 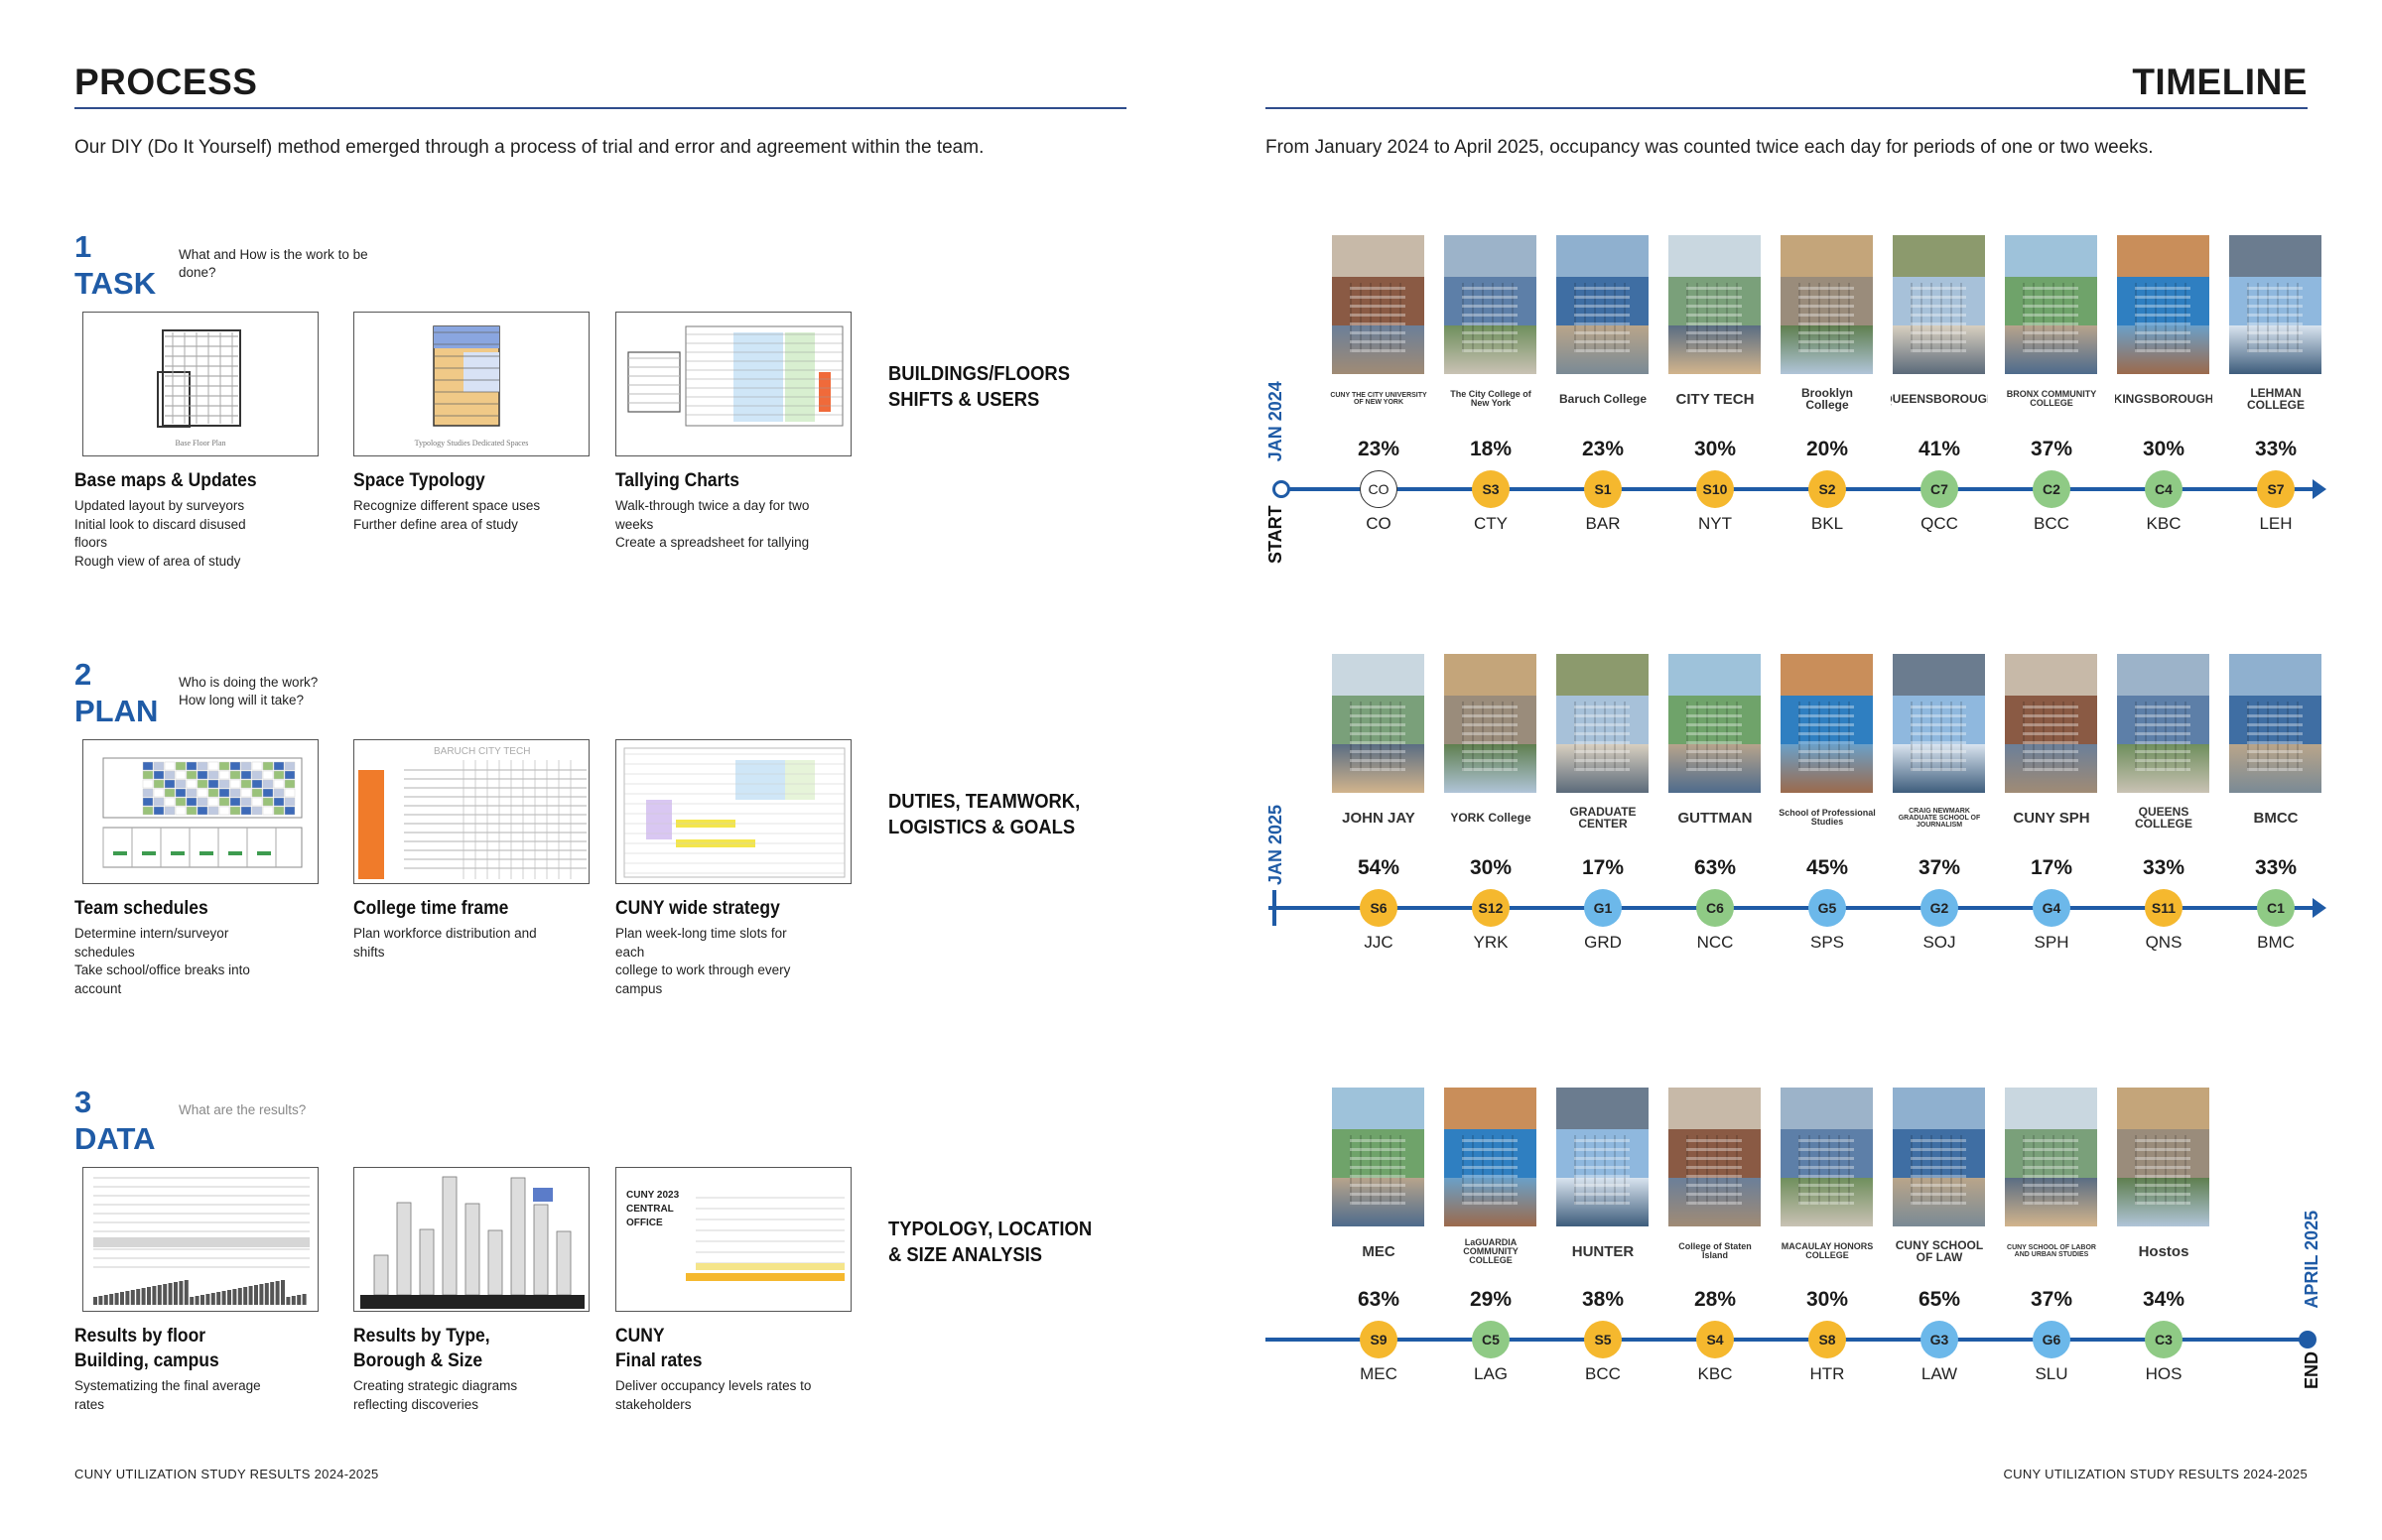 What do you see at coordinates (2319, 489) in the screenshot?
I see `timeline-arrow-icon` at bounding box center [2319, 489].